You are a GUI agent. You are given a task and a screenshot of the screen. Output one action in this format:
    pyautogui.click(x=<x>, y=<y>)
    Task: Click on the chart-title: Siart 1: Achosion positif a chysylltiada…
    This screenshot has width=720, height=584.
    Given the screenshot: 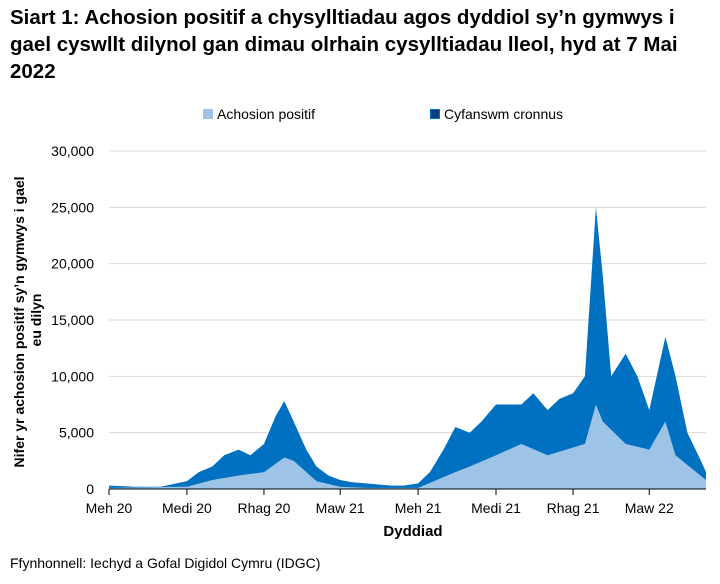 What is the action you would take?
    pyautogui.click(x=344, y=44)
    